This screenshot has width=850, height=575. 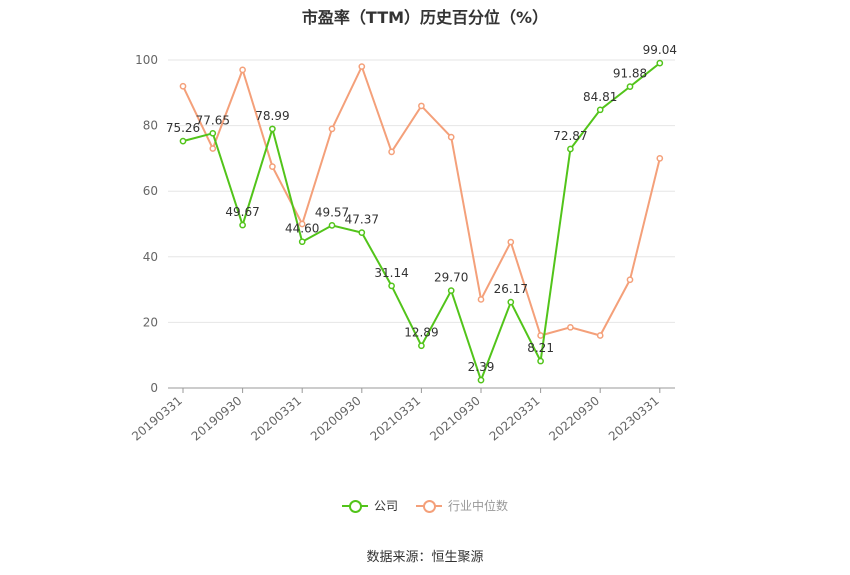 I want to click on data-label: 26.17, so click(x=511, y=289).